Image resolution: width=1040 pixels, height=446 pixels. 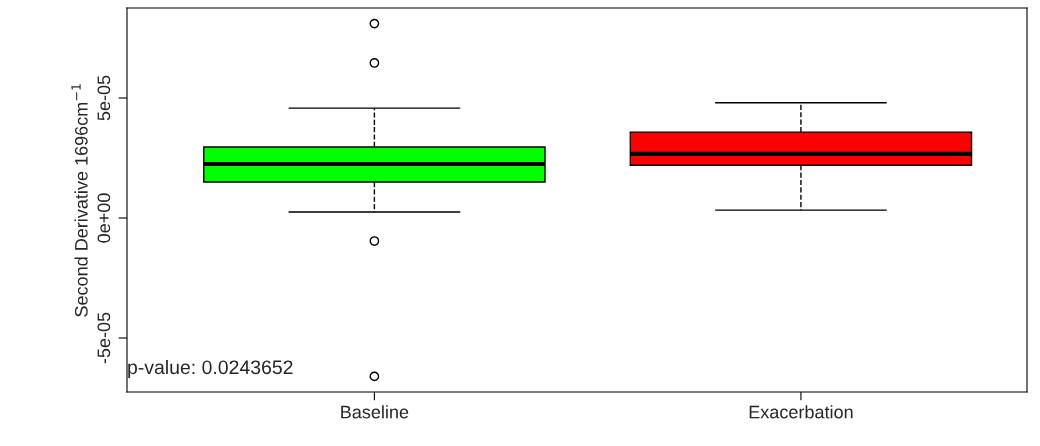 What do you see at coordinates (79, 200) in the screenshot?
I see `y-axis-title: Second Derivative 1696cm$^{−1}$` at bounding box center [79, 200].